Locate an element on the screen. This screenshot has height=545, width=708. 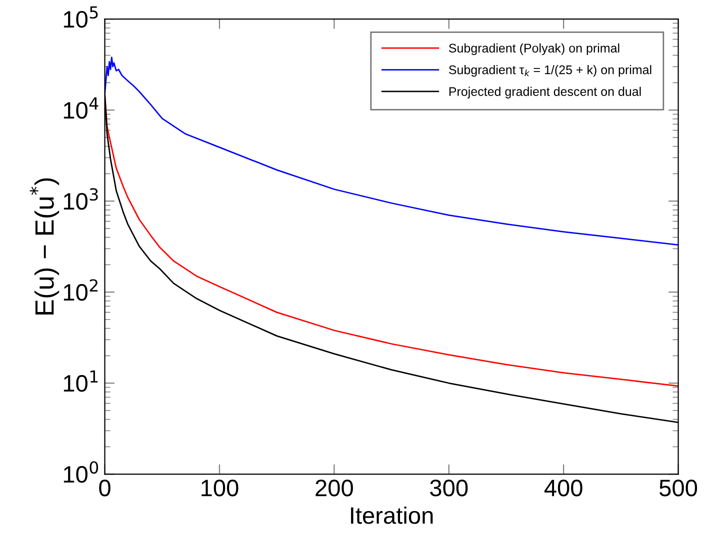
legend-label: Projected gradient descent on dual is located at coordinates (545, 92).